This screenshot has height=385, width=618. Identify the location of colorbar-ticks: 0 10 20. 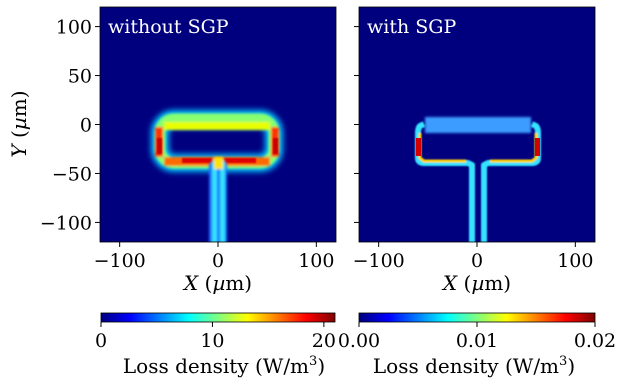
(215, 337).